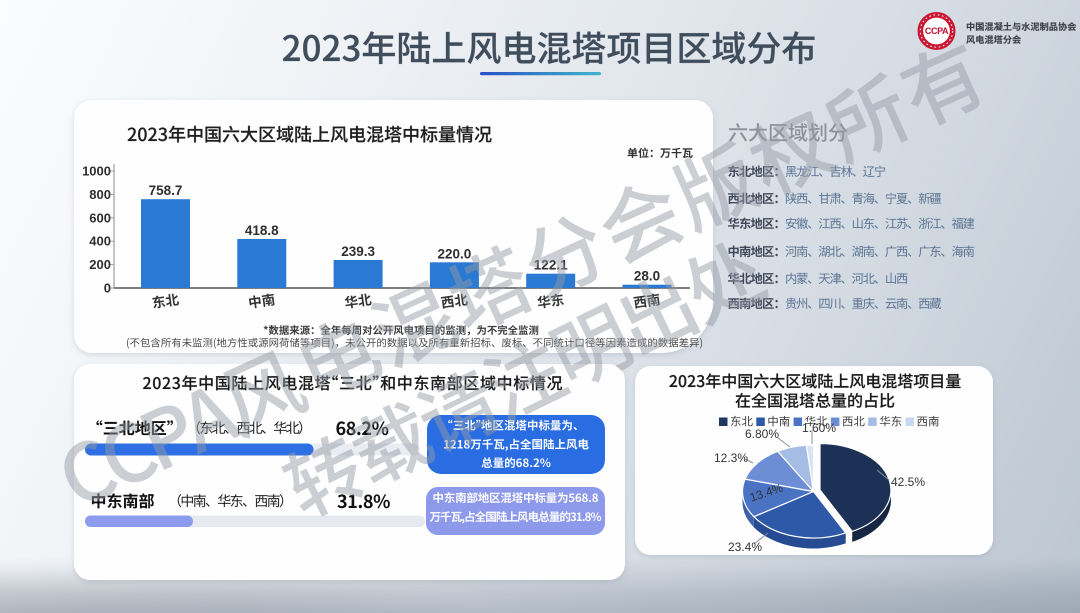 This screenshot has width=1080, height=613. I want to click on svg-text: 400, so click(100, 241).